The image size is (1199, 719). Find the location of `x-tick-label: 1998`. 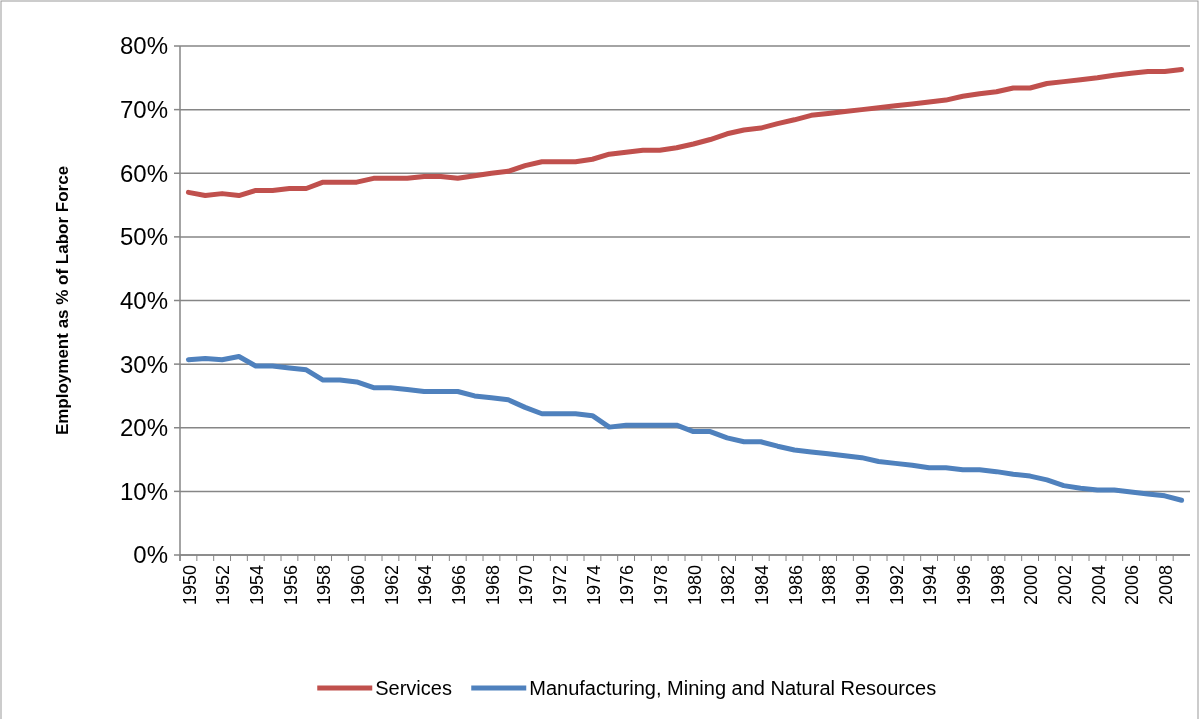

x-tick-label: 1998 is located at coordinates (997, 585).